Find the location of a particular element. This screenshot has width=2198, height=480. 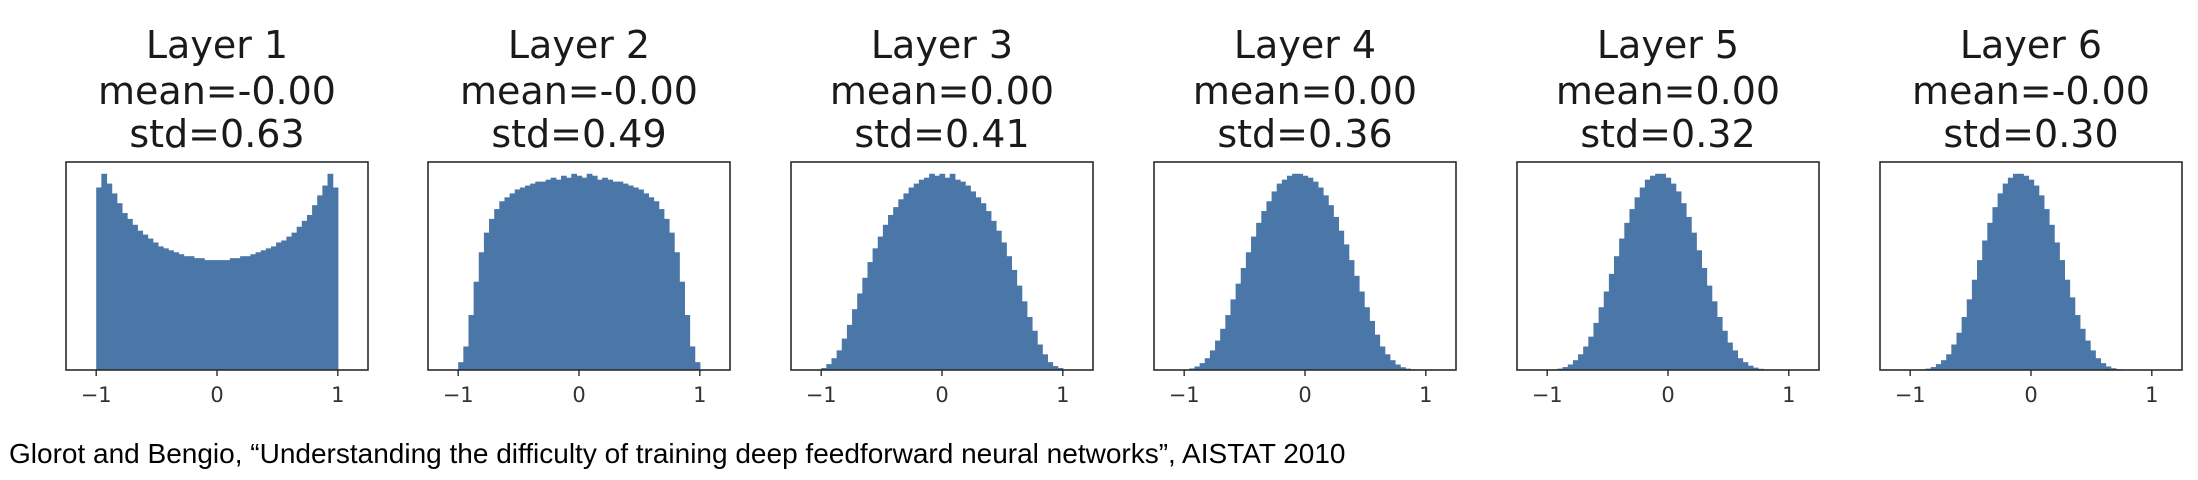

panel-std-label: std=0.41 is located at coordinates (941, 134).